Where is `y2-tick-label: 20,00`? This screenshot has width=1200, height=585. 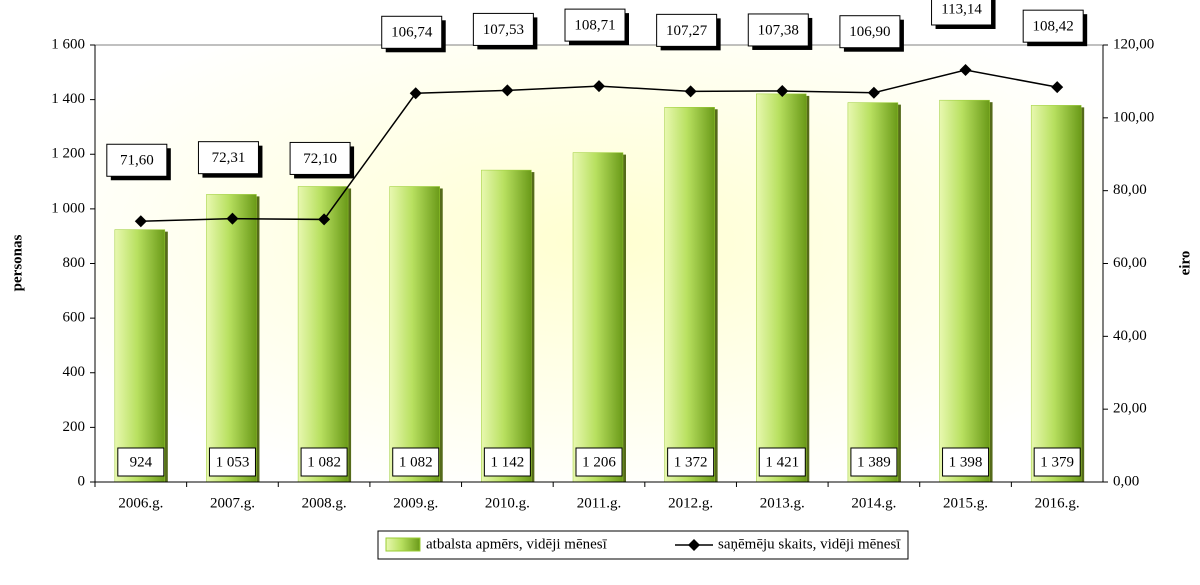
y2-tick-label: 20,00 is located at coordinates (1130, 409).